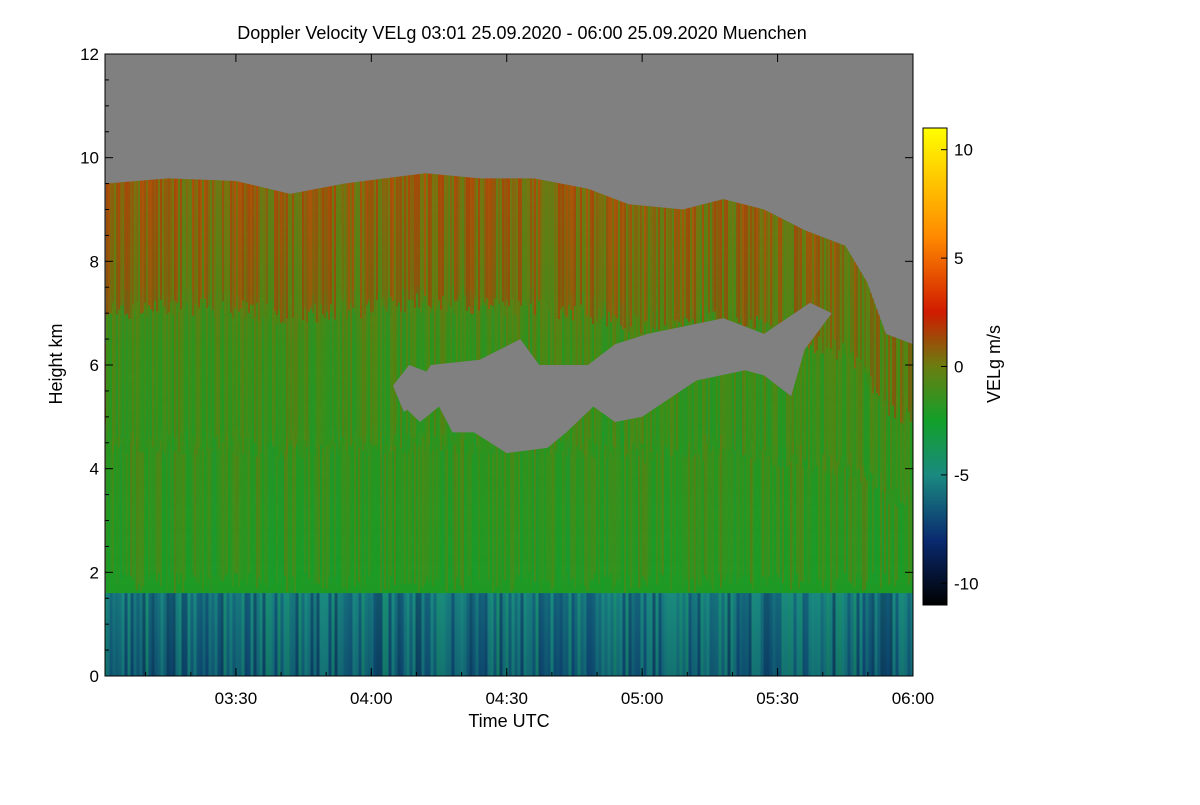 This screenshot has height=805, width=1200. Describe the element at coordinates (89, 54) in the screenshot. I see `y-tick-label: 12` at that location.